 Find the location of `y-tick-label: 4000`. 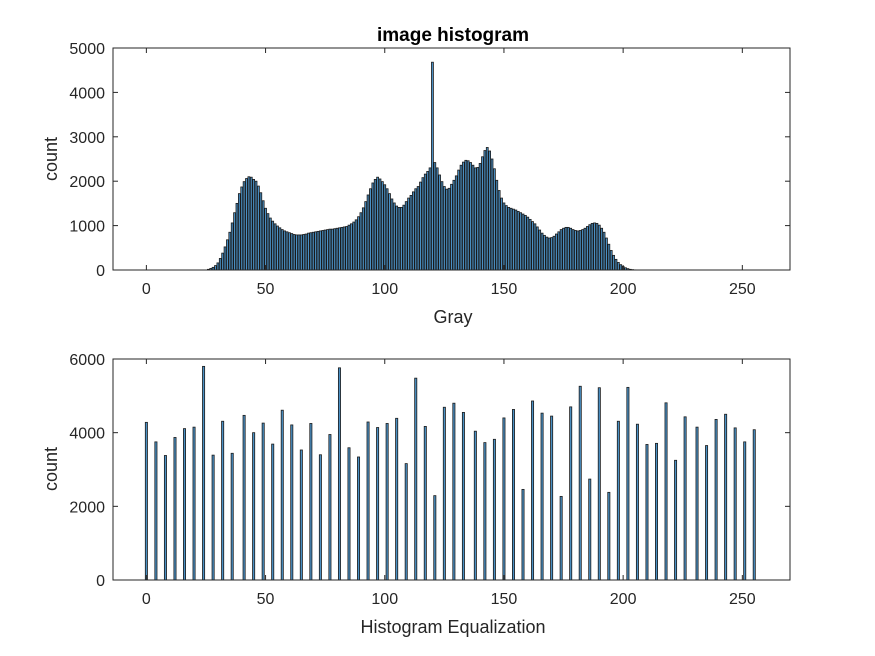

y-tick-label: 4000 is located at coordinates (87, 434).